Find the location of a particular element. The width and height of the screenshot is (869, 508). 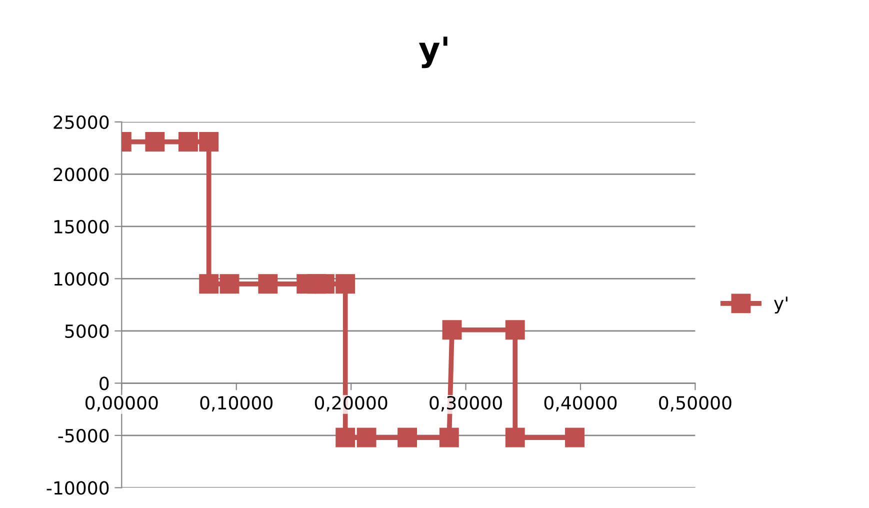

x-tick-label: 0,10000 is located at coordinates (236, 404).